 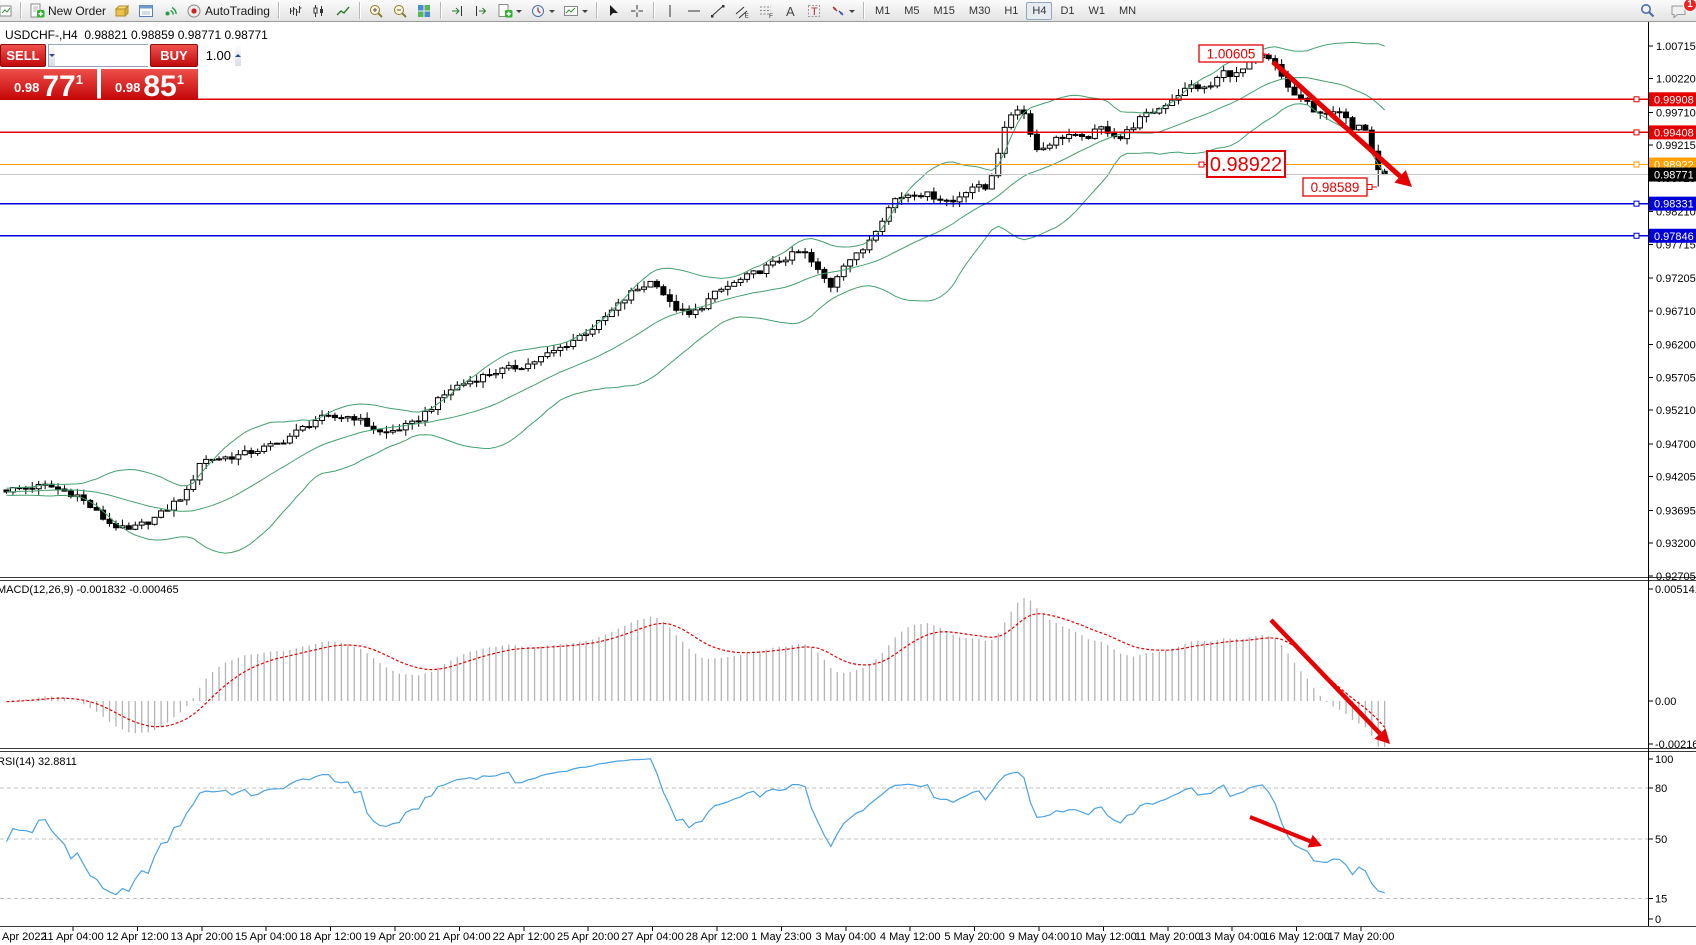 I want to click on trend-arrow-rsi, so click(x=1285, y=831).